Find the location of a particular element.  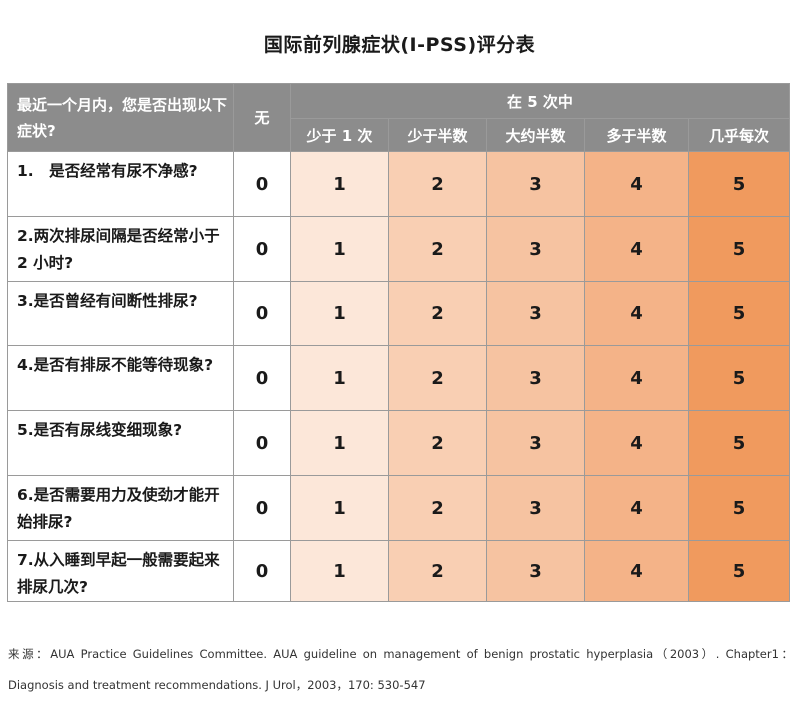

table-row: 7.从入睡到早起一般需要起来排尿几次? 0 1 2 3 4 5 is located at coordinates (398, 571).